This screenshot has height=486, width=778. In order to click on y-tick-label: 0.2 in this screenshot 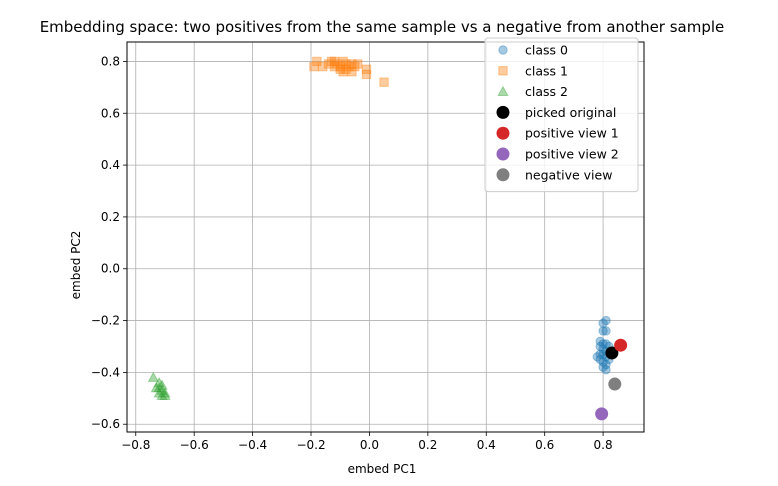, I will do `click(110, 217)`.